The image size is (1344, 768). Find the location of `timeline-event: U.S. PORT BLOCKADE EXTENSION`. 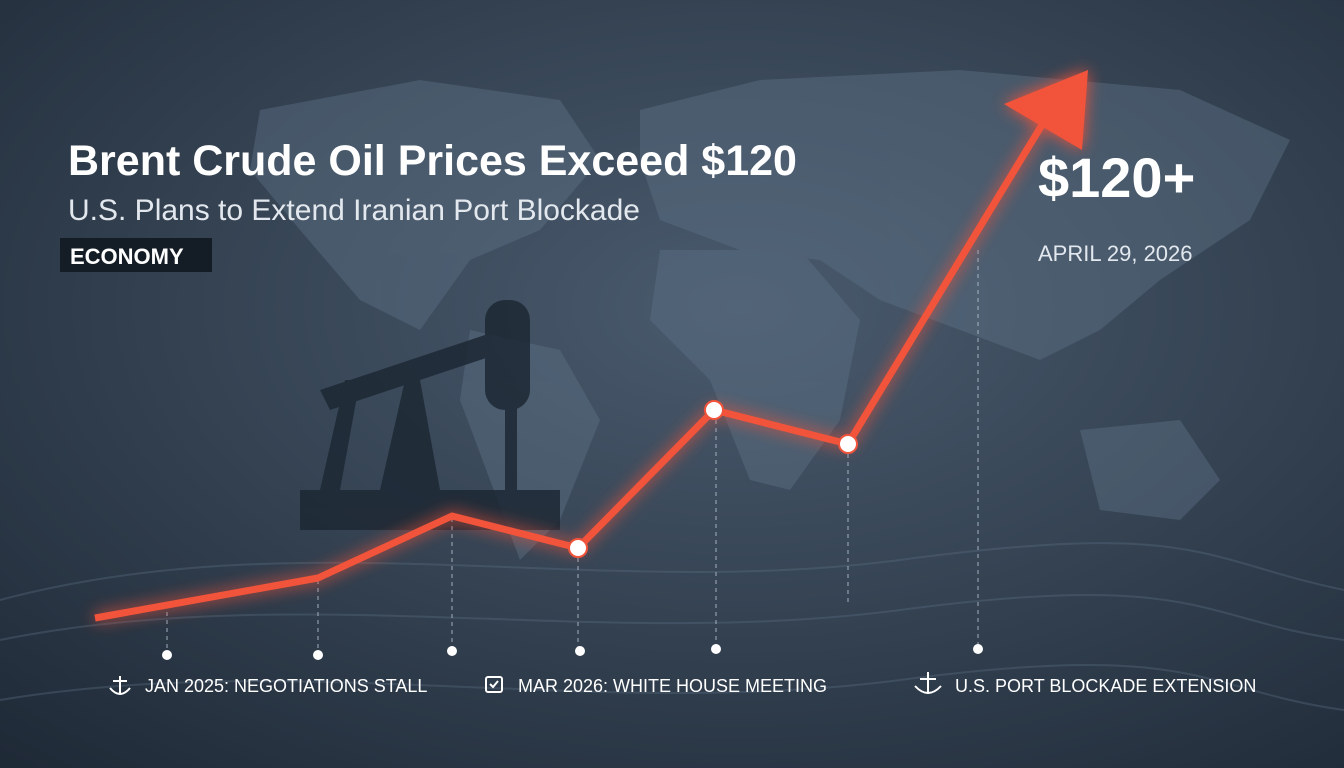

timeline-event: U.S. PORT BLOCKADE EXTENSION is located at coordinates (1105, 686).